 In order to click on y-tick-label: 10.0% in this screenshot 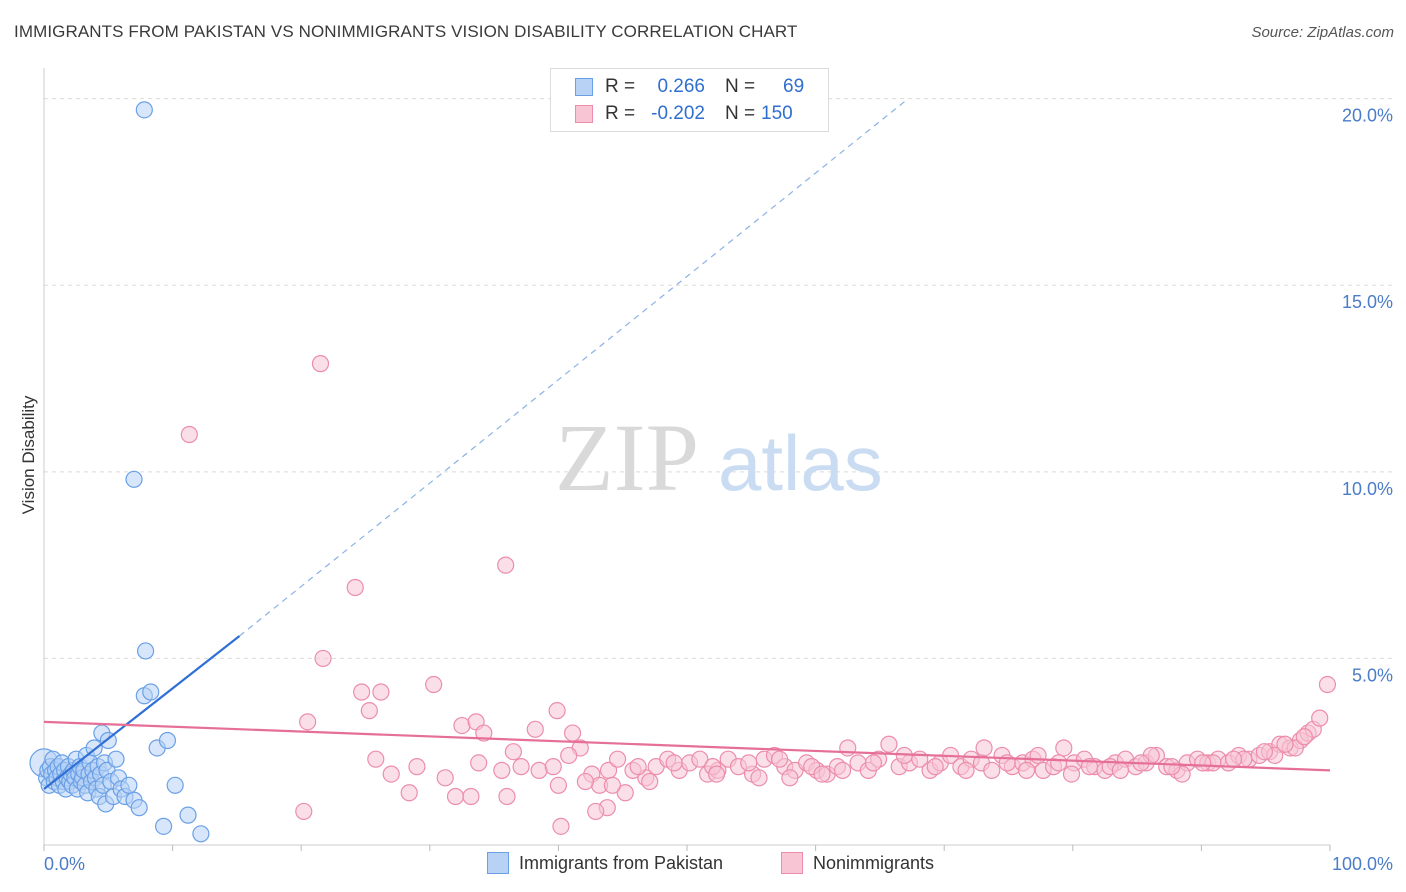, I will do `click(1367, 489)`.